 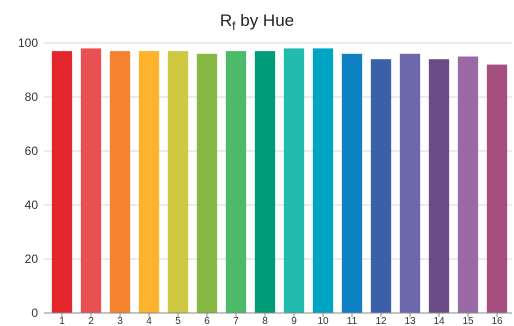 What do you see at coordinates (34, 313) in the screenshot?
I see `y-tick-label: 0` at bounding box center [34, 313].